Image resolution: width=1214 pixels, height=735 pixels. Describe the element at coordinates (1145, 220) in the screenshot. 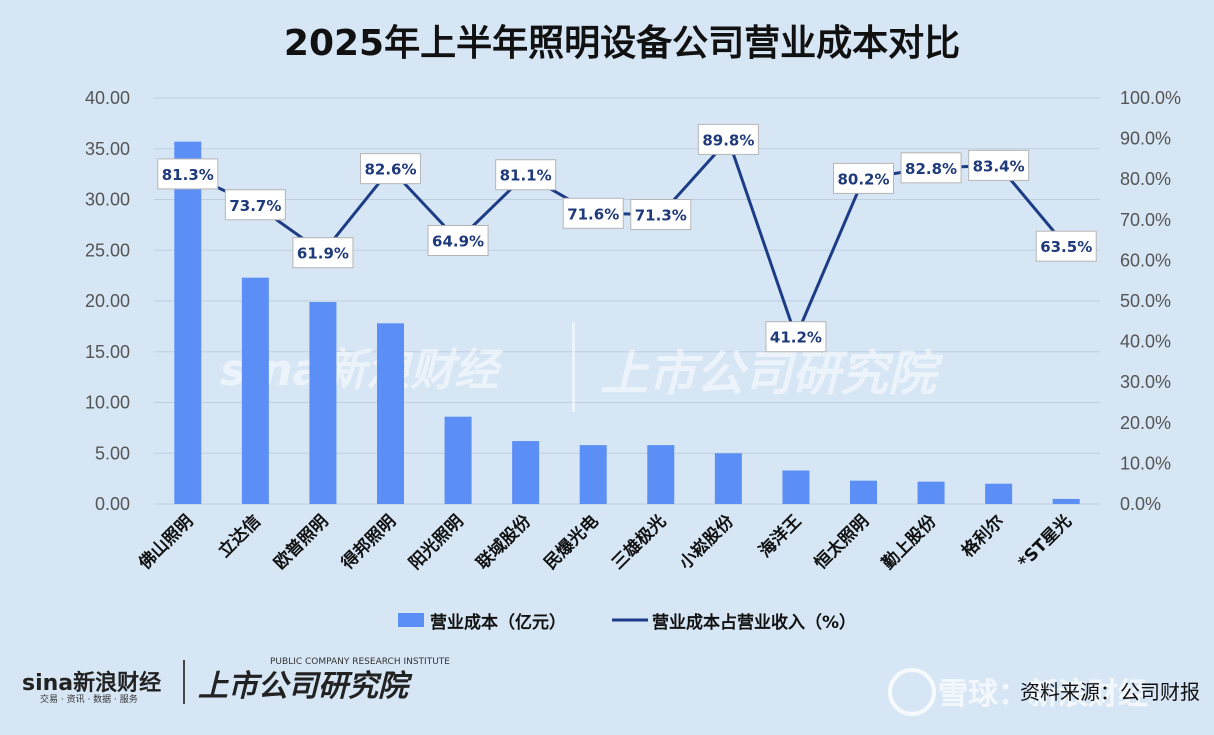

I see `right-tick-label: 70.0%` at that location.